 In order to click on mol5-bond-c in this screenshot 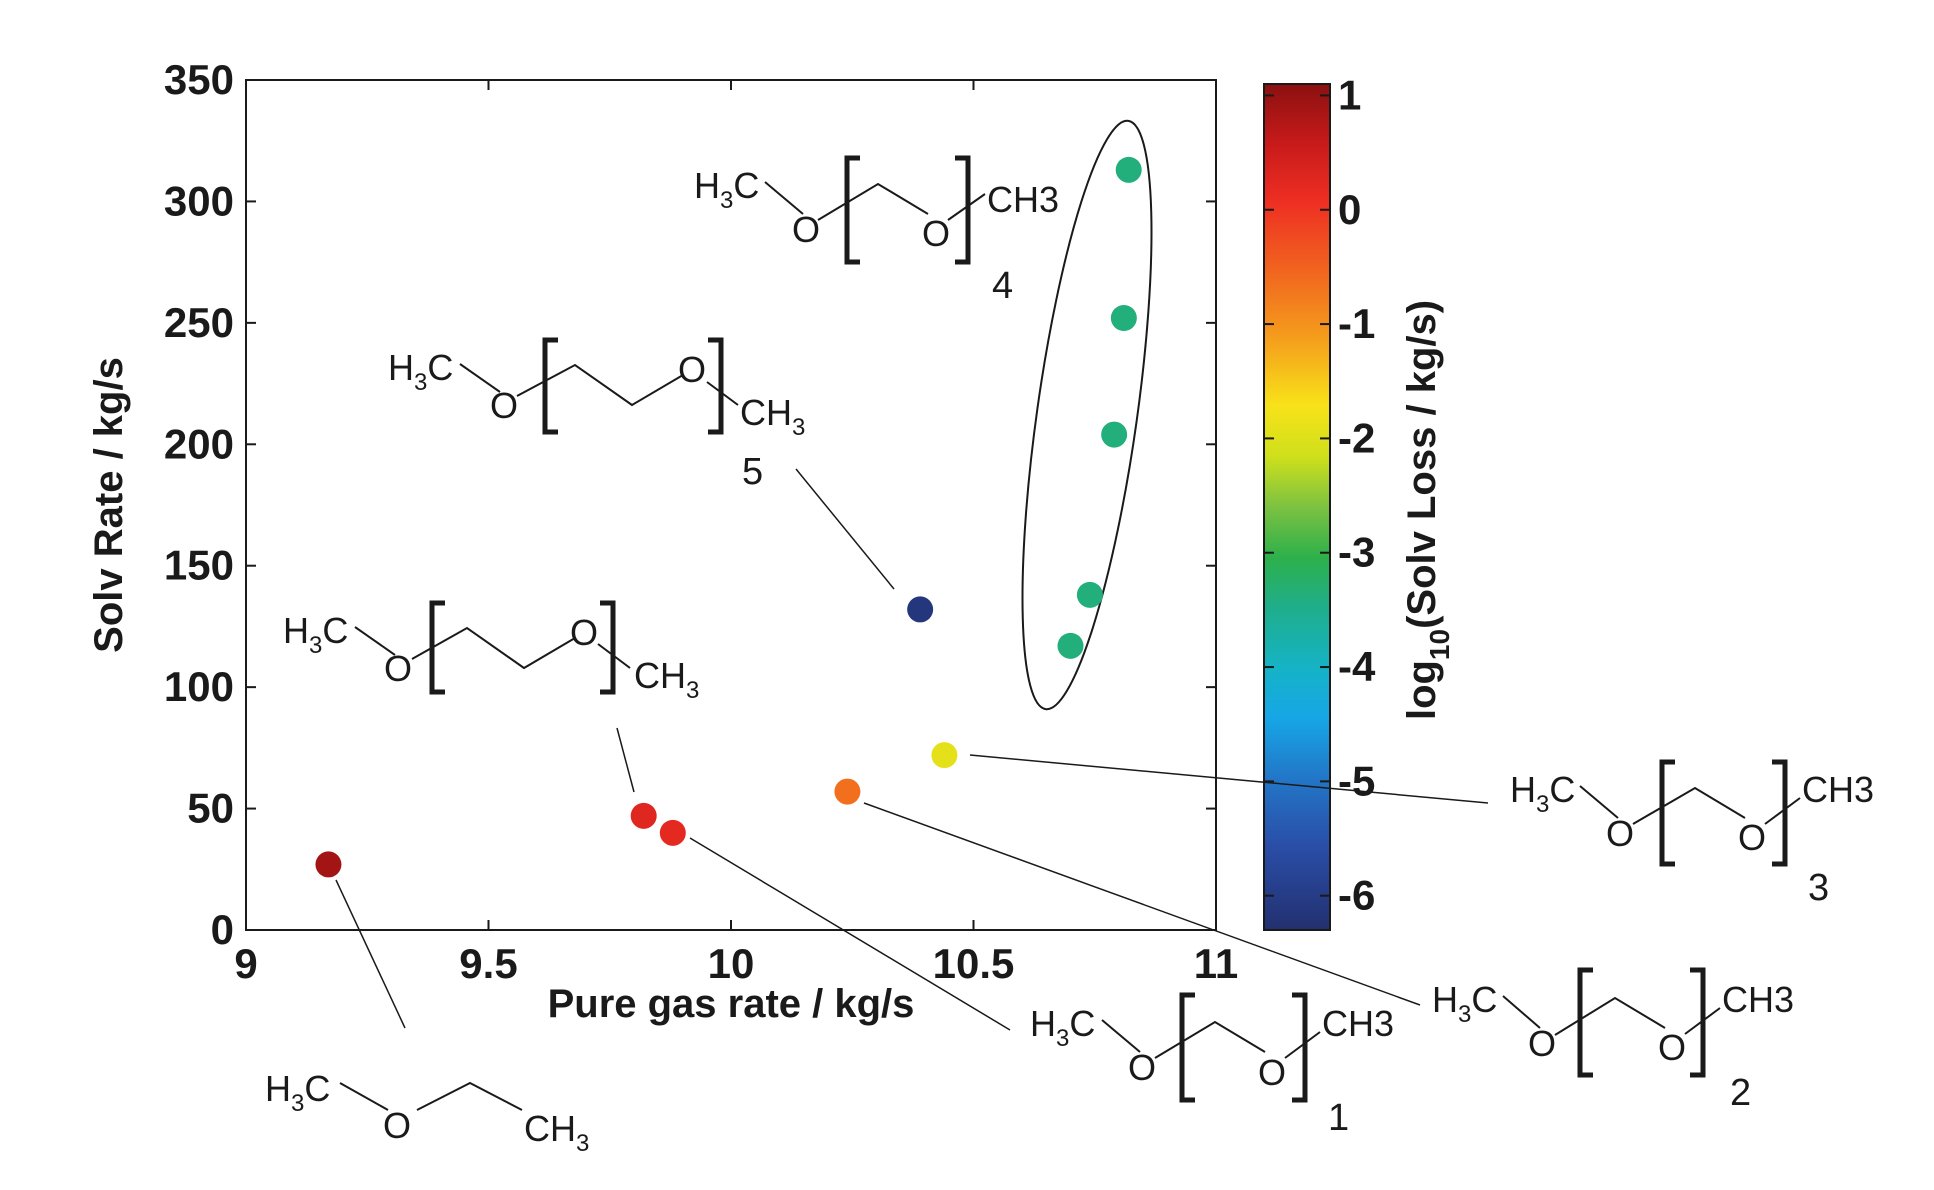, I will do `click(722, 393)`.